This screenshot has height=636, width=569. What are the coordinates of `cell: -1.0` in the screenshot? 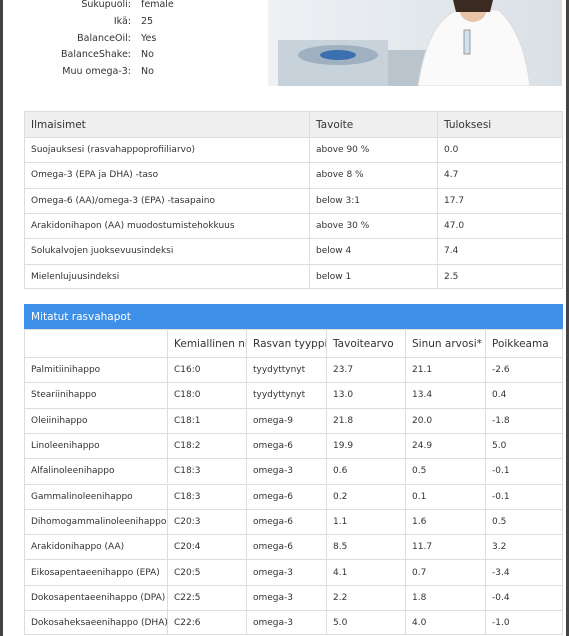 It's located at (523, 623).